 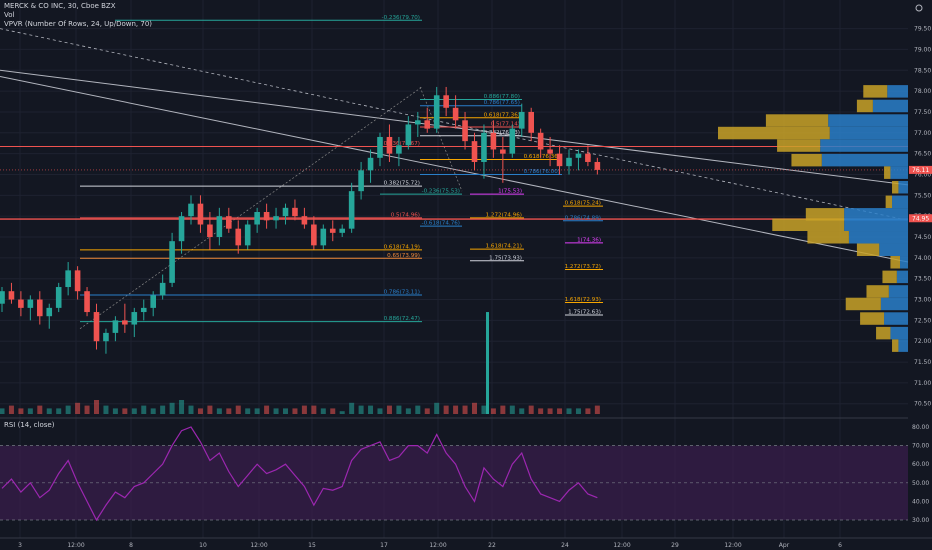 What do you see at coordinates (405, 215) in the screenshot?
I see `fib-level-label: 0.5(74.96)` at bounding box center [405, 215].